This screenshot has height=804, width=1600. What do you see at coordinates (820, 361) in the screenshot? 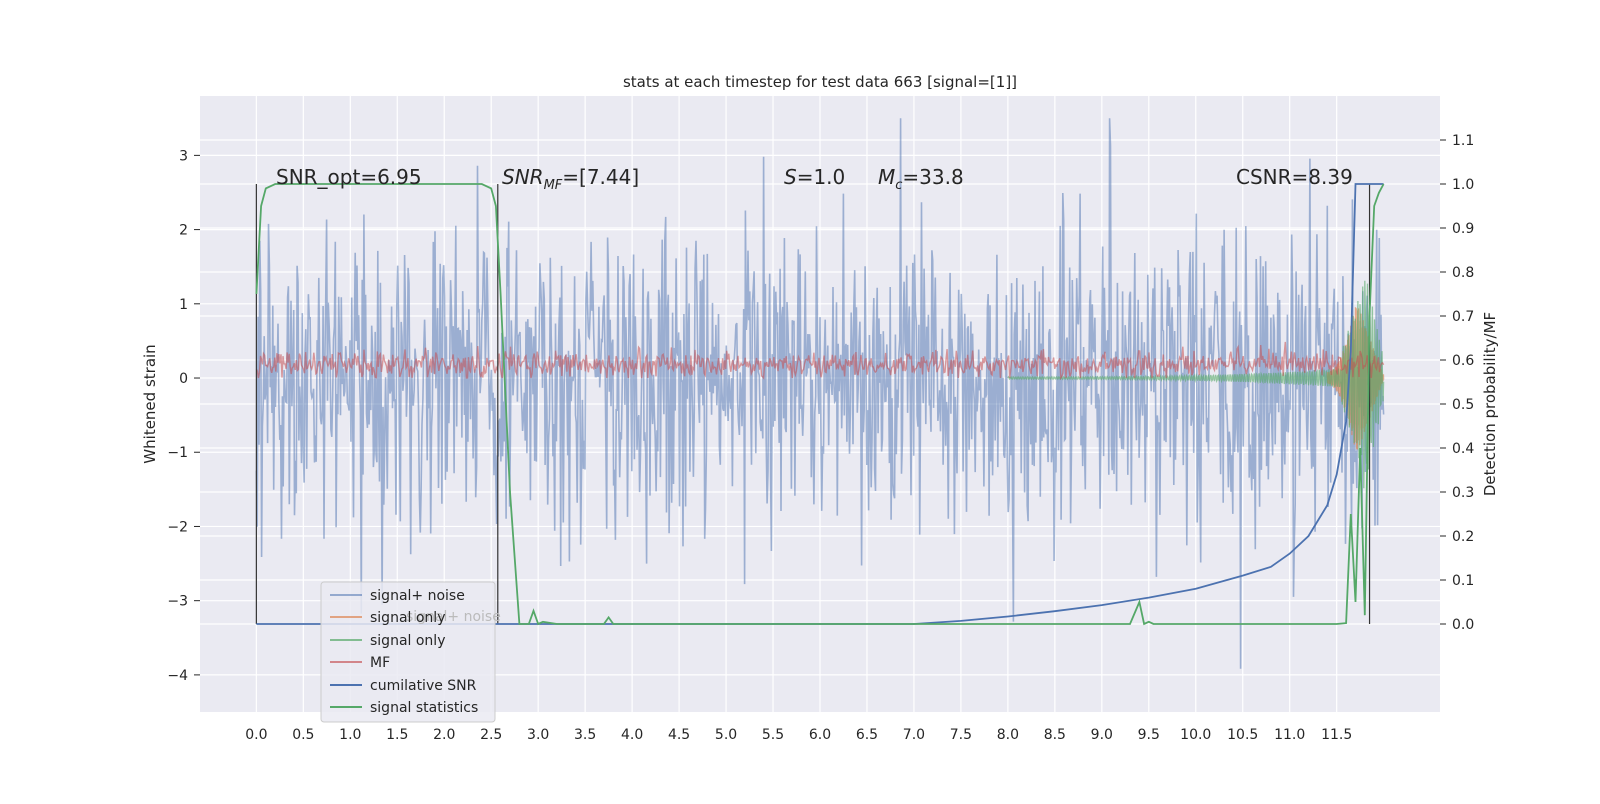
I see `series-mf` at bounding box center [820, 361].